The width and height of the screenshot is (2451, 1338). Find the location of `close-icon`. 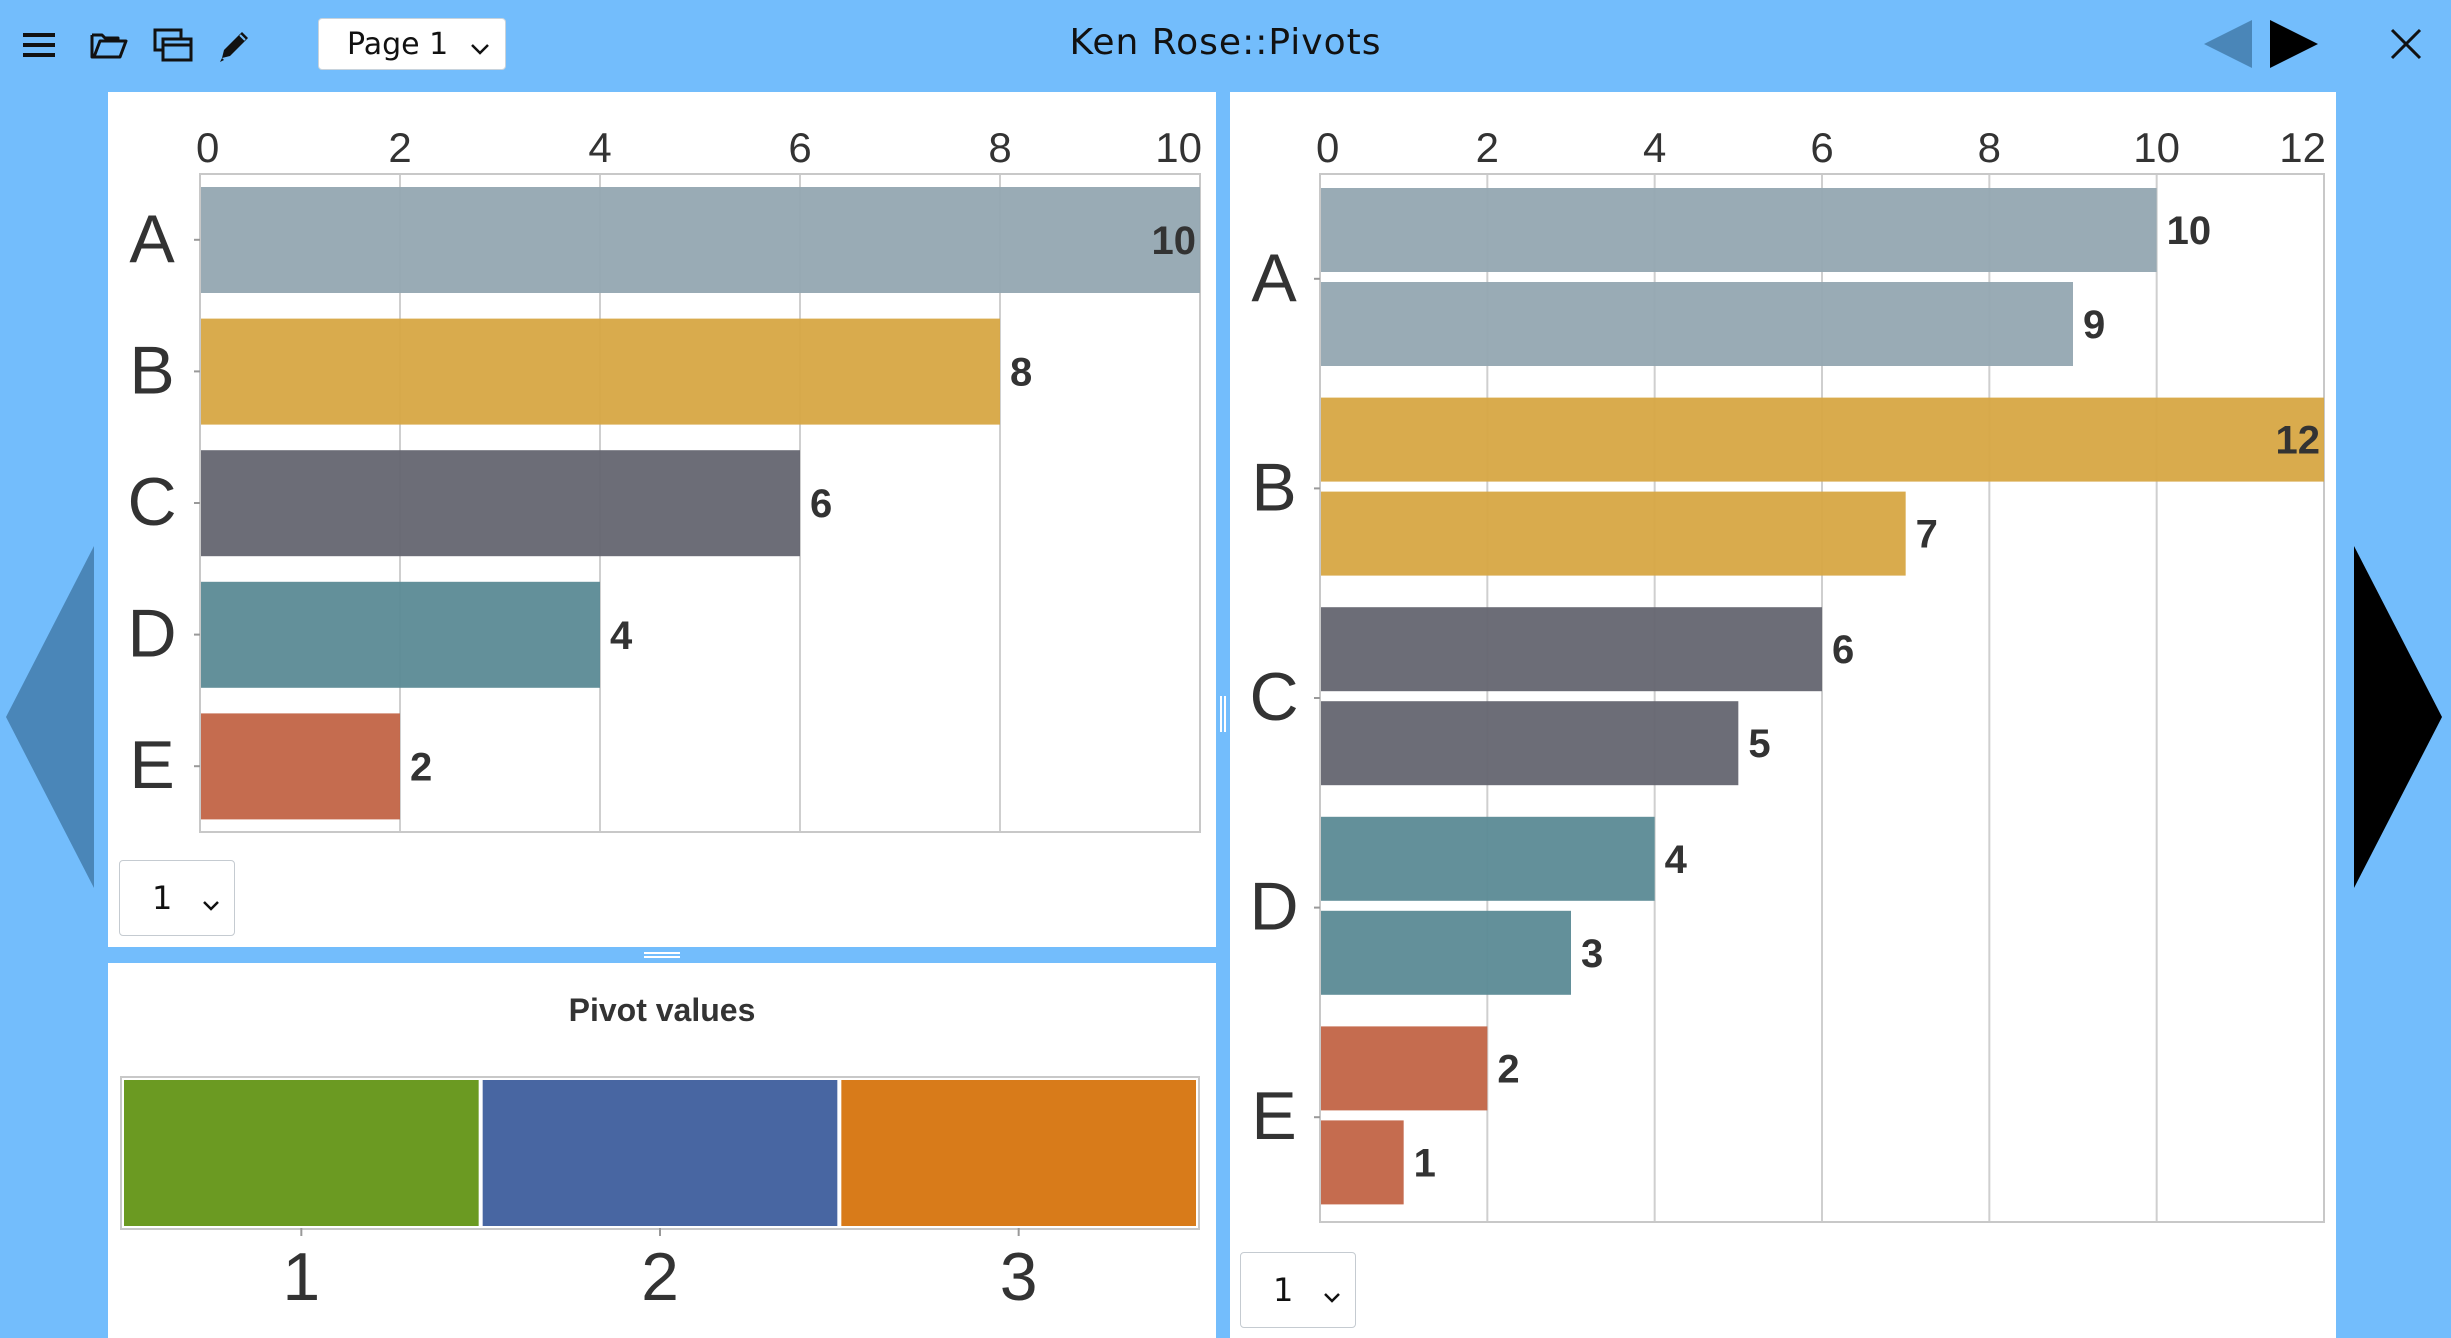

close-icon is located at coordinates (2406, 44).